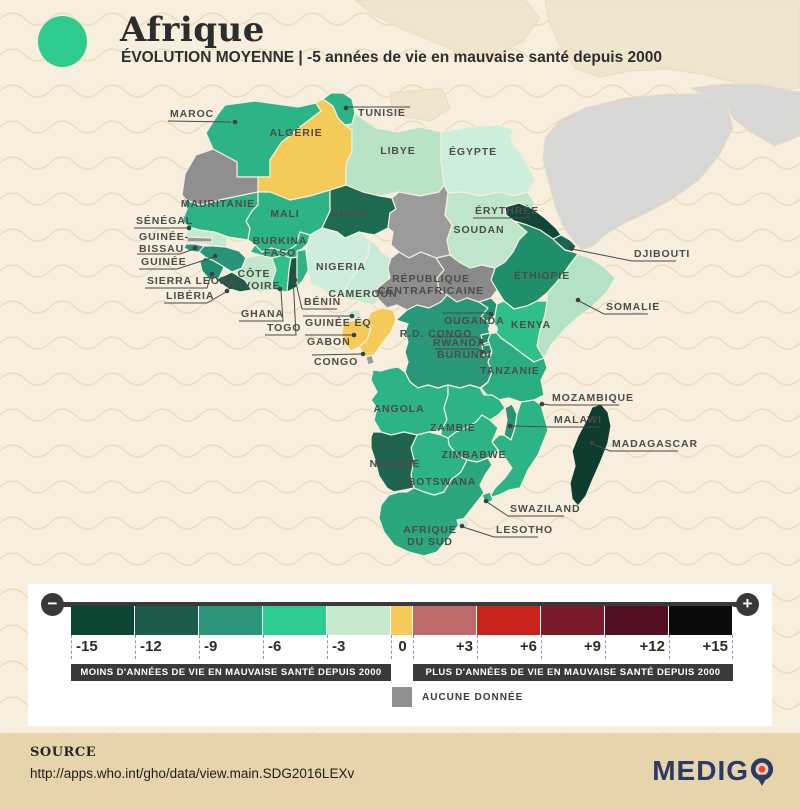 The height and width of the screenshot is (809, 800). I want to click on leader-dot-congo, so click(363, 354).